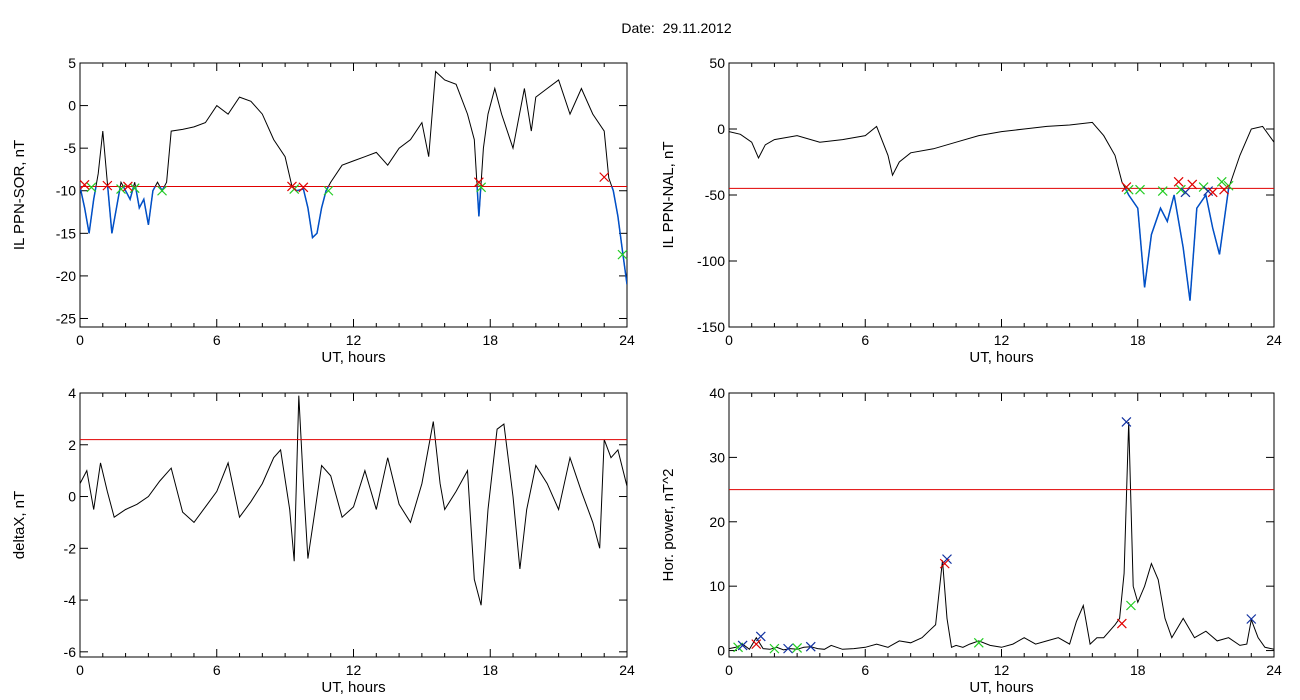 Image resolution: width=1300 pixels, height=700 pixels. I want to click on y-tick-label: 20, so click(717, 522).